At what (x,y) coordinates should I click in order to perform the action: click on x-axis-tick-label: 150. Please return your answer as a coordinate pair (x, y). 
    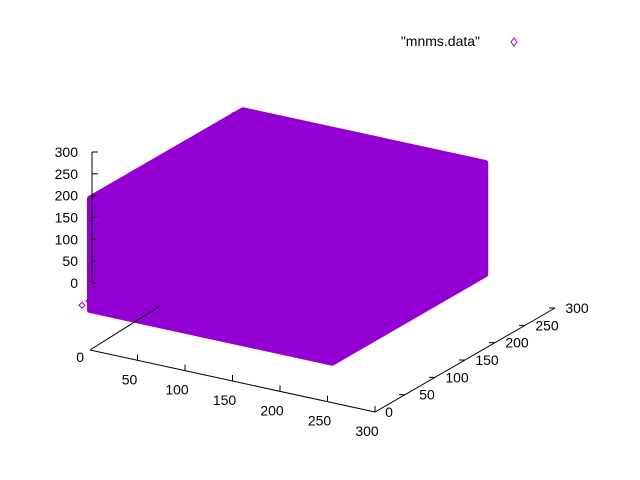
    Looking at the image, I should click on (225, 400).